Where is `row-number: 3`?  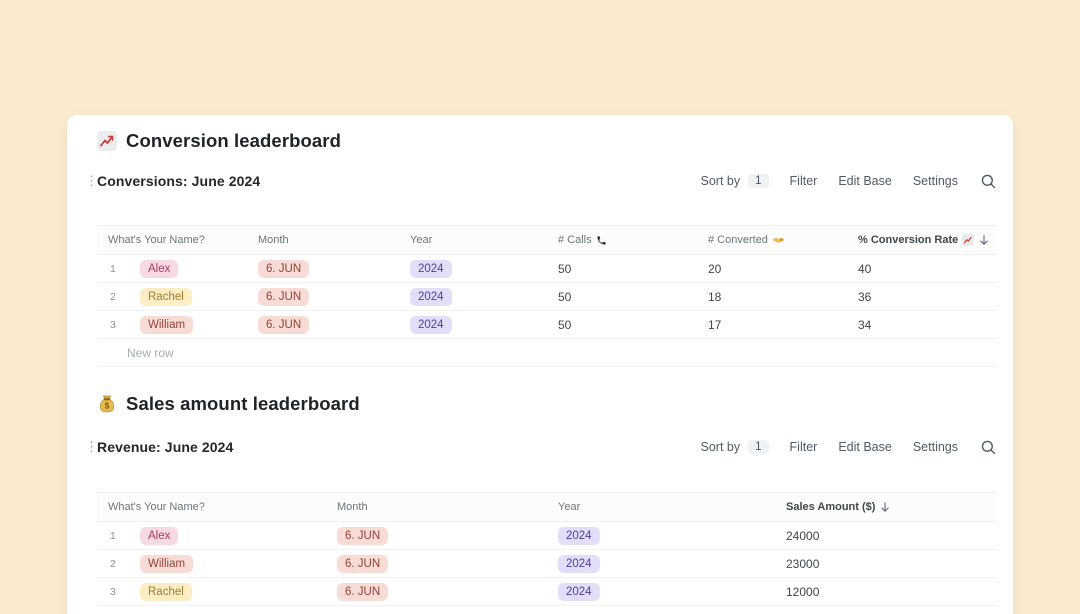 row-number: 3 is located at coordinates (113, 324).